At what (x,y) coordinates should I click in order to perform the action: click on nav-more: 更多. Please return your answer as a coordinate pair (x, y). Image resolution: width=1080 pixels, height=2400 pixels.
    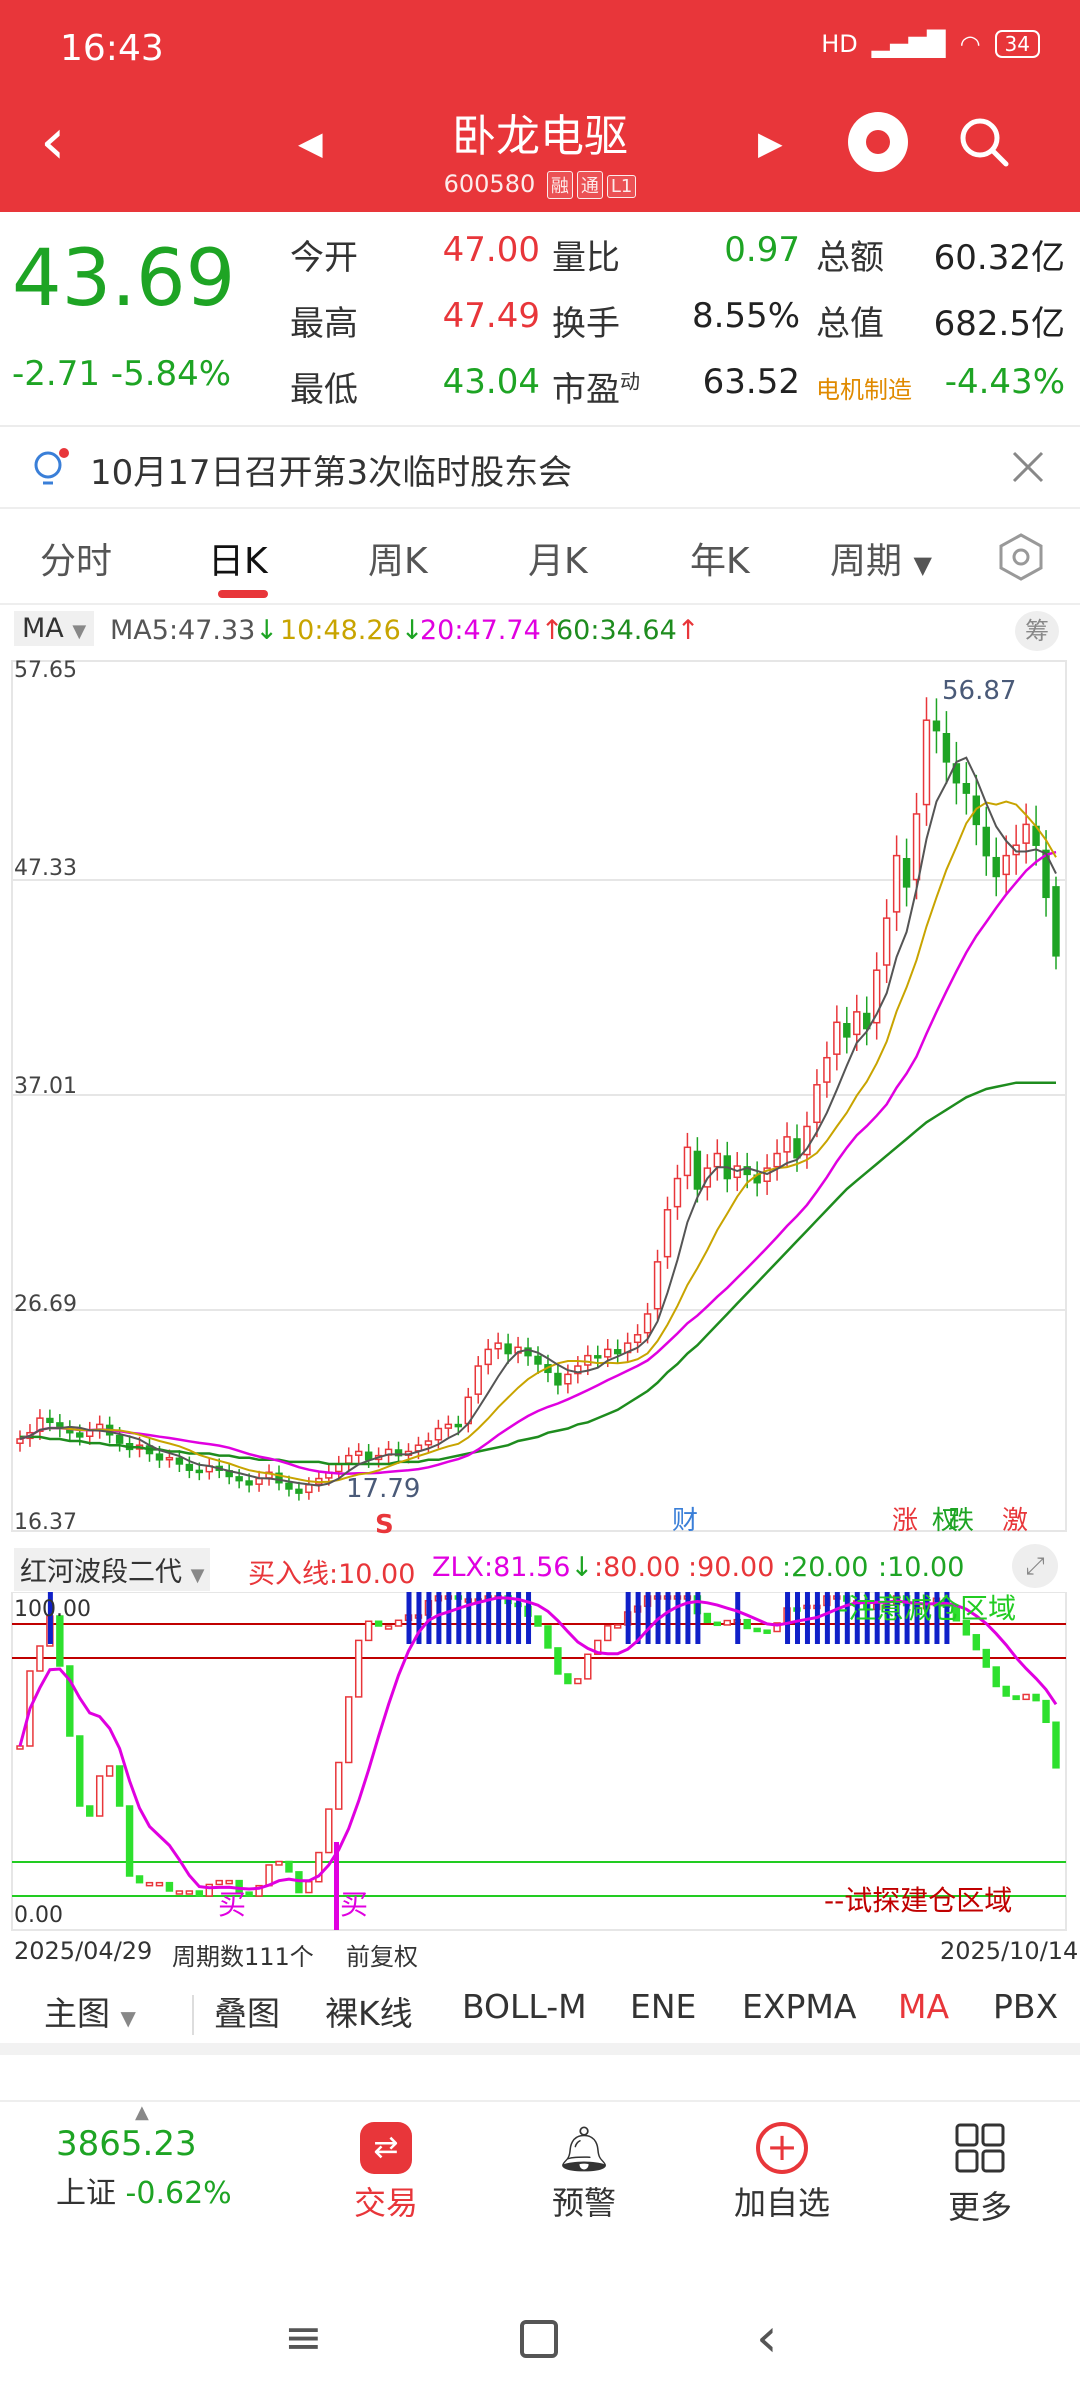
    Looking at the image, I should click on (980, 2175).